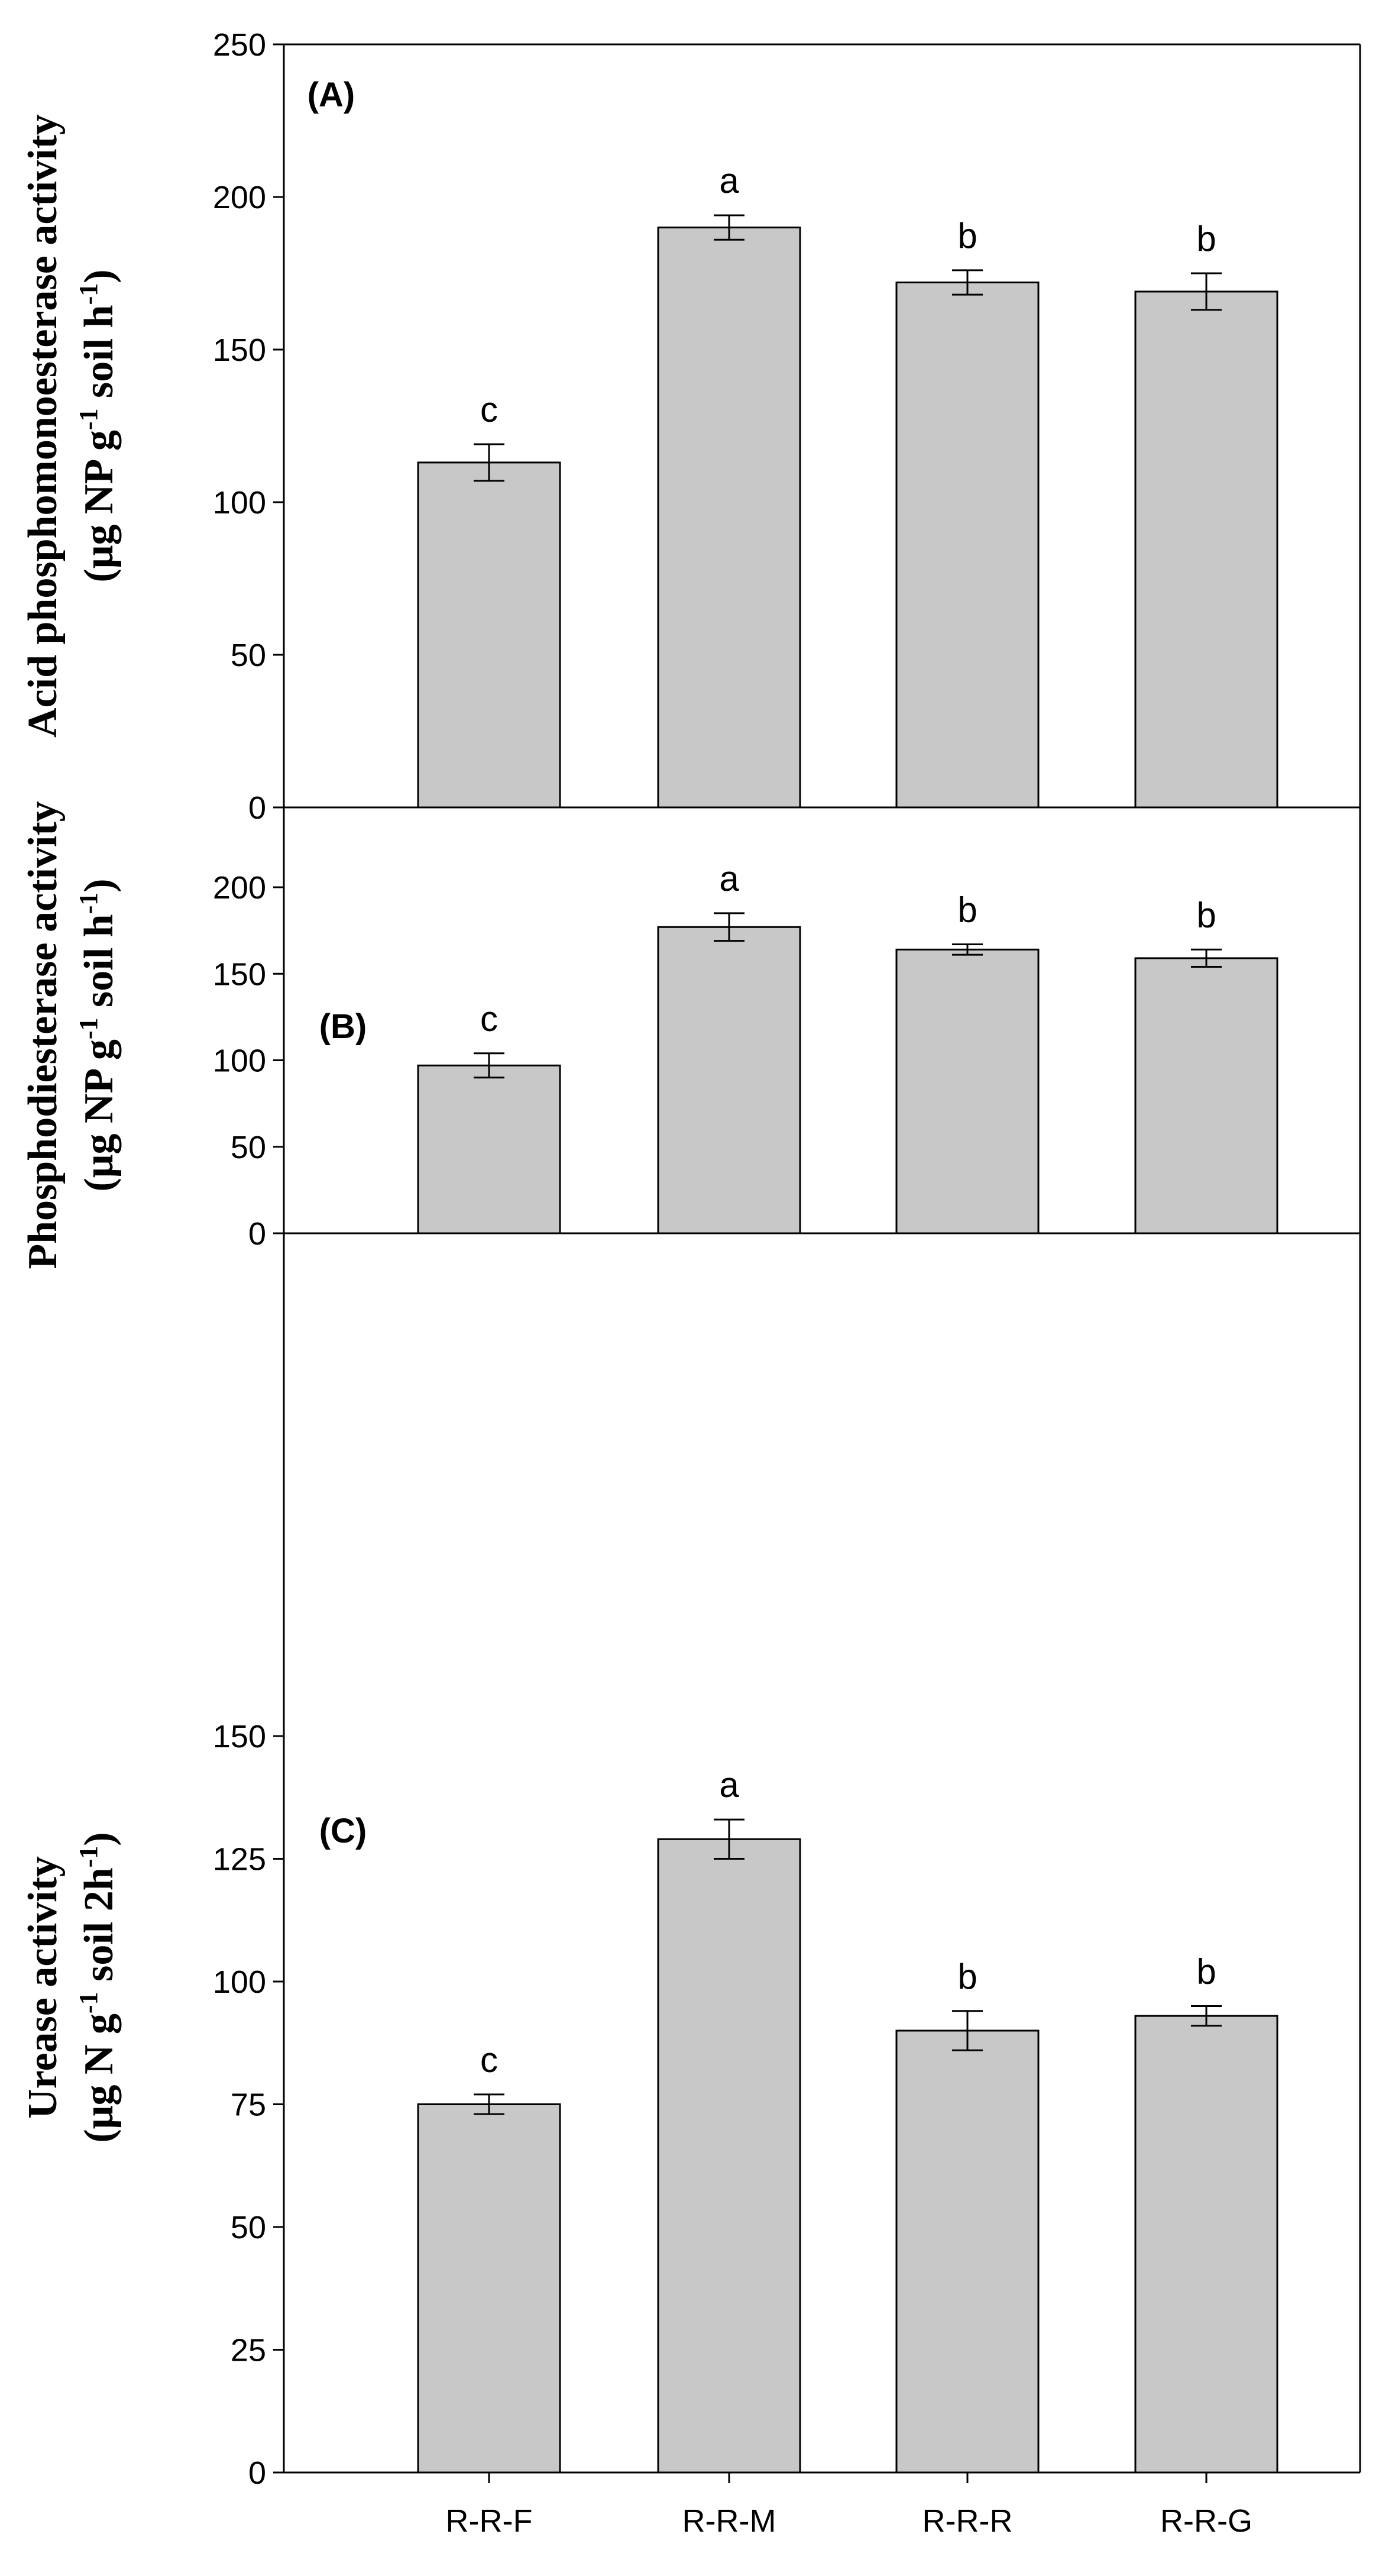 Image resolution: width=1379 pixels, height=2576 pixels. What do you see at coordinates (489, 2521) in the screenshot?
I see `x-tick-label: R-R-F` at bounding box center [489, 2521].